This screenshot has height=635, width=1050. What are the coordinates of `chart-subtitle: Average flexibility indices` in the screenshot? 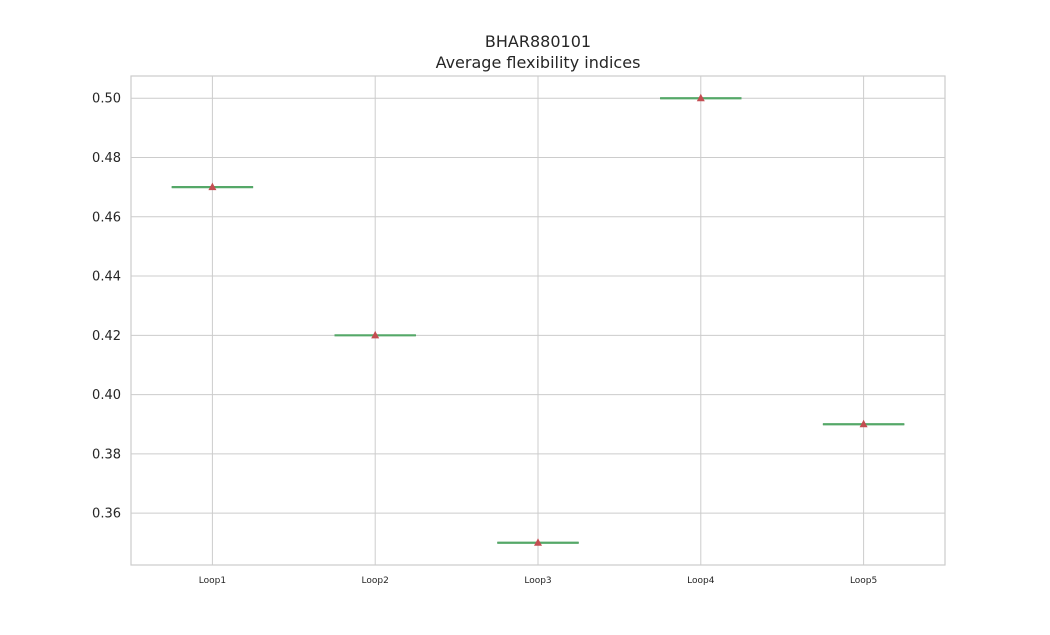 It's located at (538, 62).